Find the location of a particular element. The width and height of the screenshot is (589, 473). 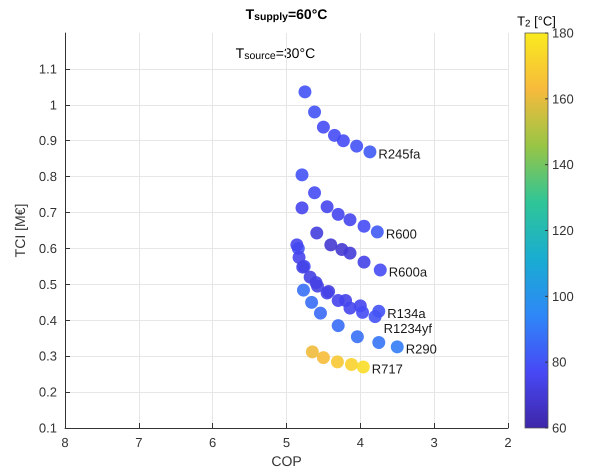

y-tick-label: 0.9 is located at coordinates (47, 140).